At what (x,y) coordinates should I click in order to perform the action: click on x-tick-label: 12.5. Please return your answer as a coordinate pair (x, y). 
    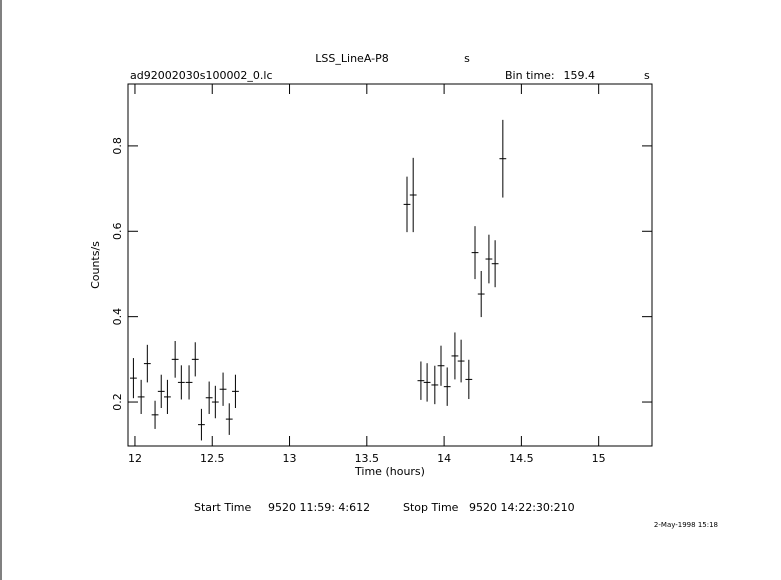
    Looking at the image, I should click on (212, 458).